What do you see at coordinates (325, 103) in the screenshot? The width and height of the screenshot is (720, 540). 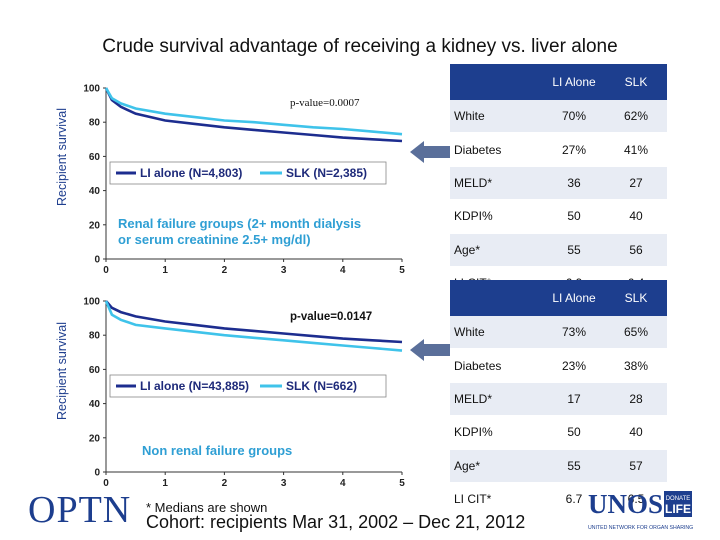 I see `p-value-label: p-value=0.0007` at bounding box center [325, 103].